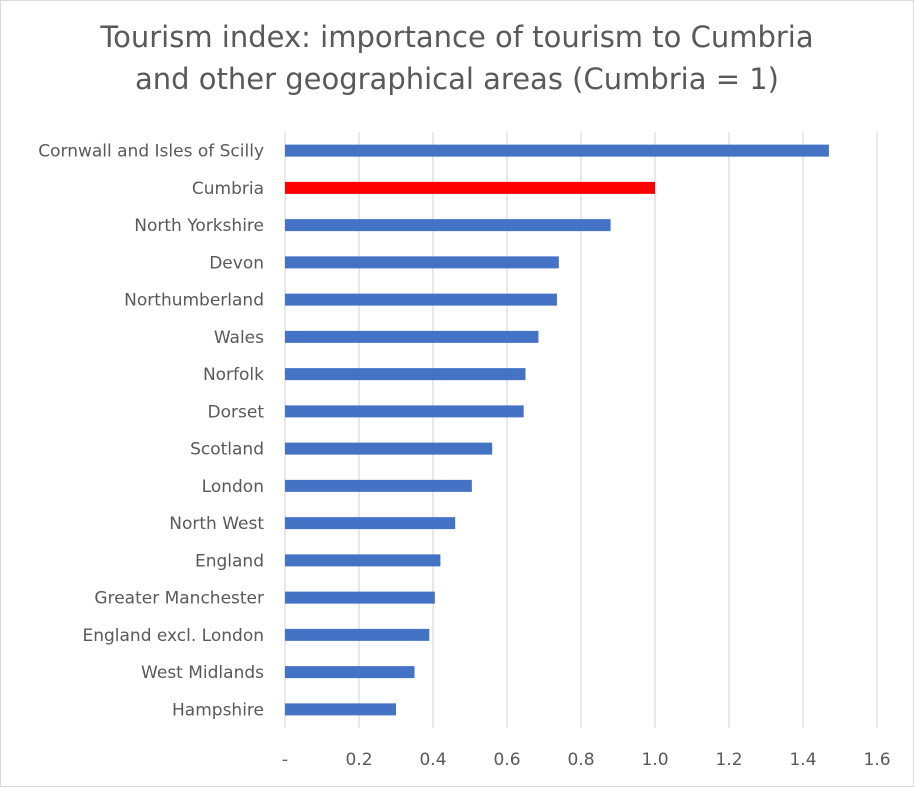 This screenshot has width=914, height=787. I want to click on category-label: London, so click(233, 487).